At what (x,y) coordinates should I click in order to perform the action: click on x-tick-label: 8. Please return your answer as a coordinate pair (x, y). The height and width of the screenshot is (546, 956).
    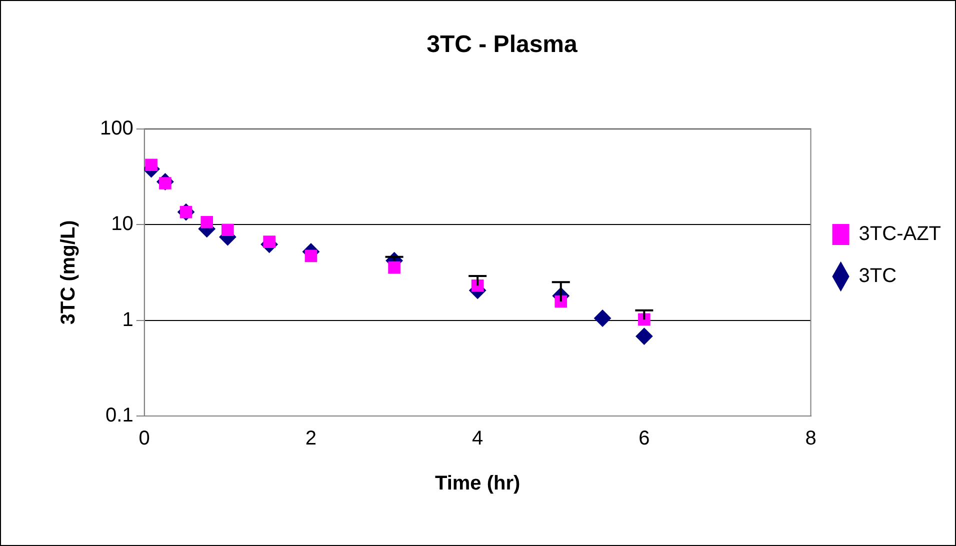
    Looking at the image, I should click on (810, 439).